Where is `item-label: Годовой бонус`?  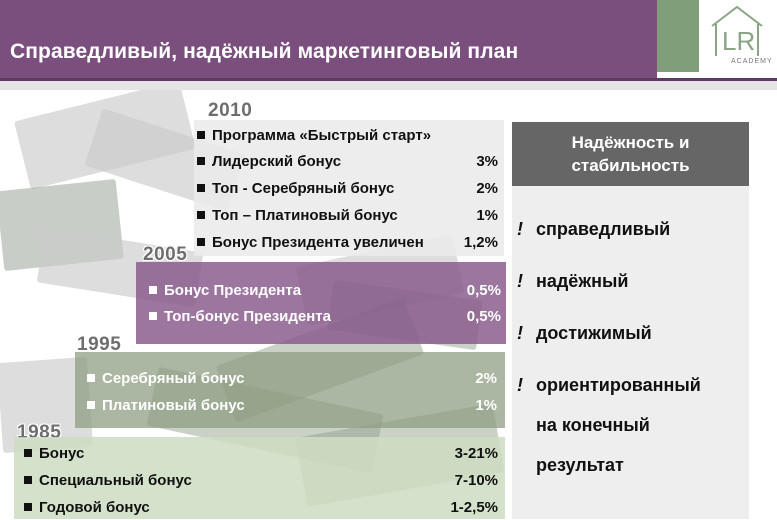
item-label: Годовой бонус is located at coordinates (94, 507).